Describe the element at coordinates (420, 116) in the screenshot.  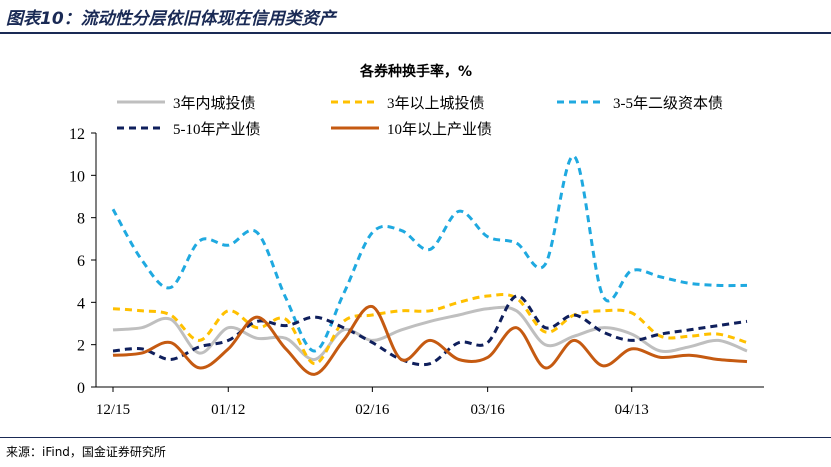
I see `legend: 3年内城投债 3年以上城投债 3-5年二级资本债 5-10年产业债 10年以上产业债` at that location.